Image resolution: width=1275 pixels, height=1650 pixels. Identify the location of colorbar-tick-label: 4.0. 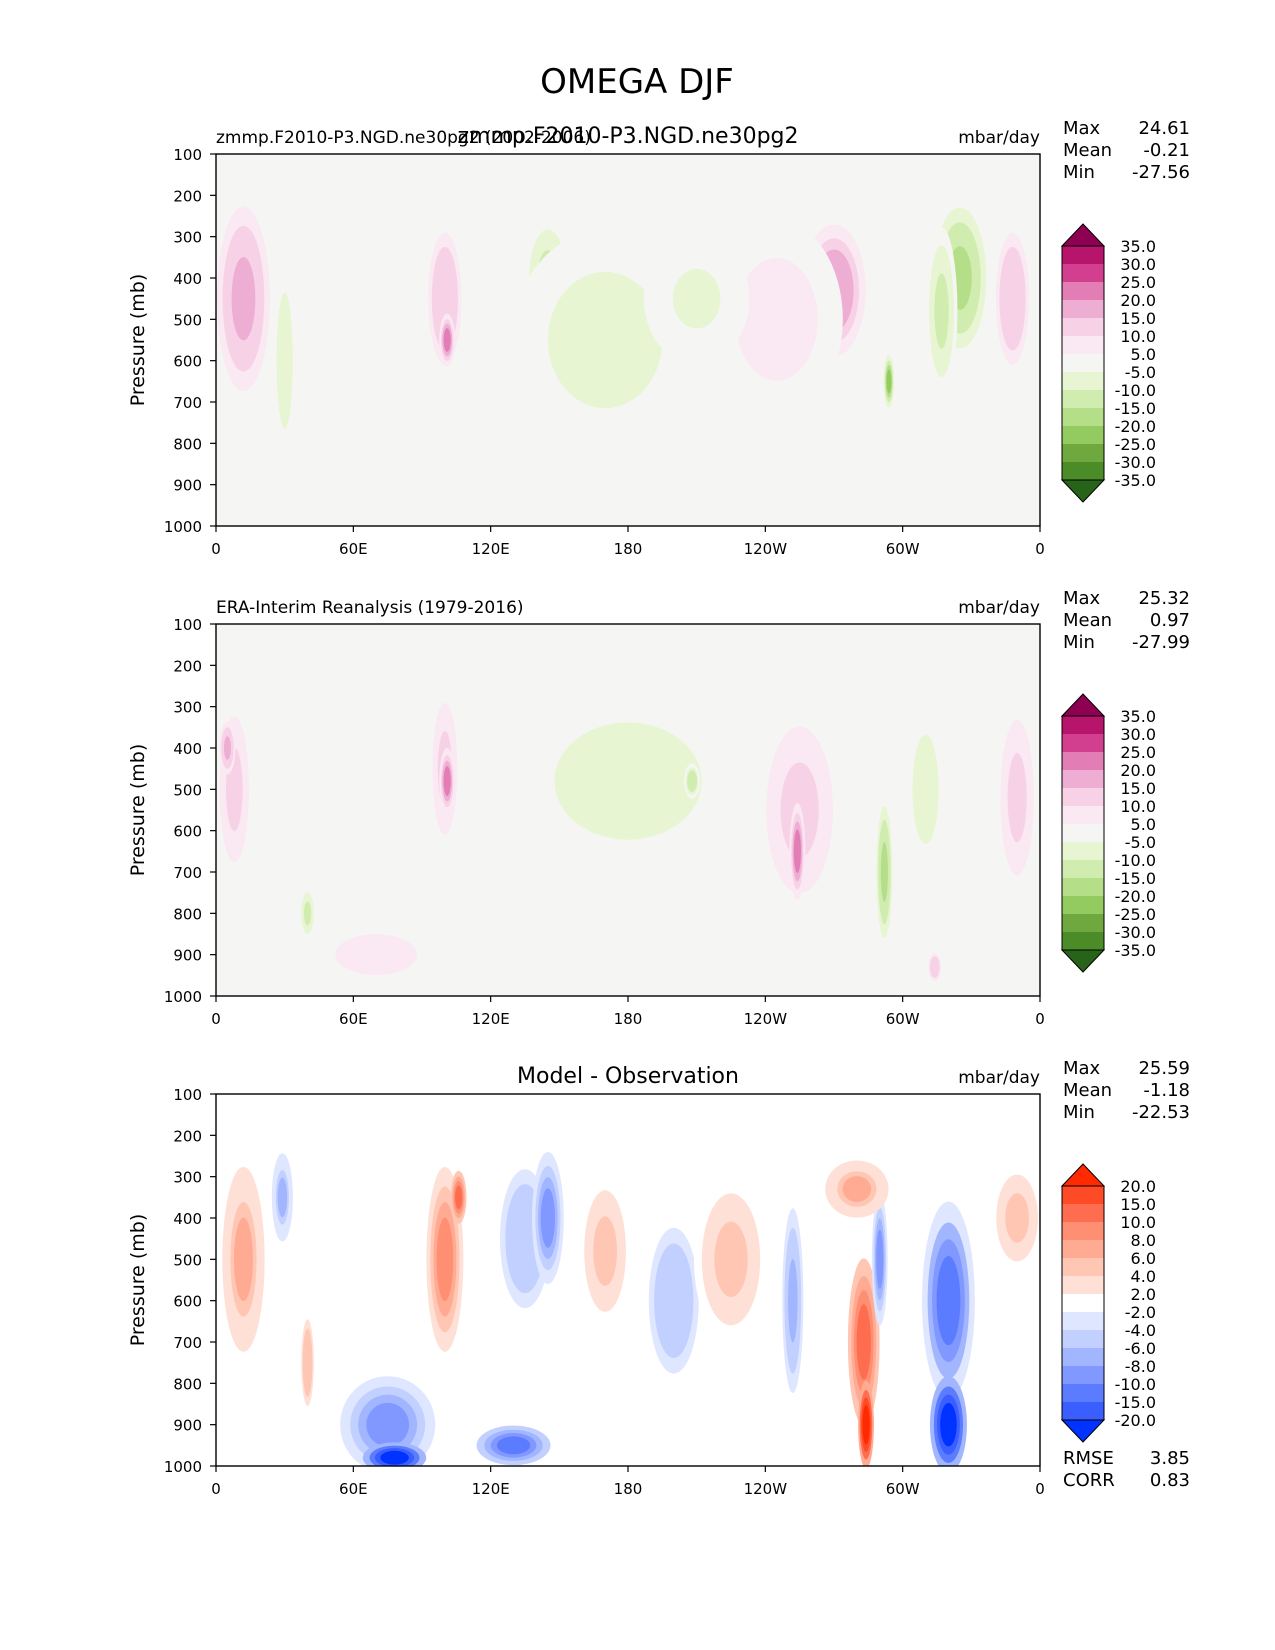
(1143, 1276).